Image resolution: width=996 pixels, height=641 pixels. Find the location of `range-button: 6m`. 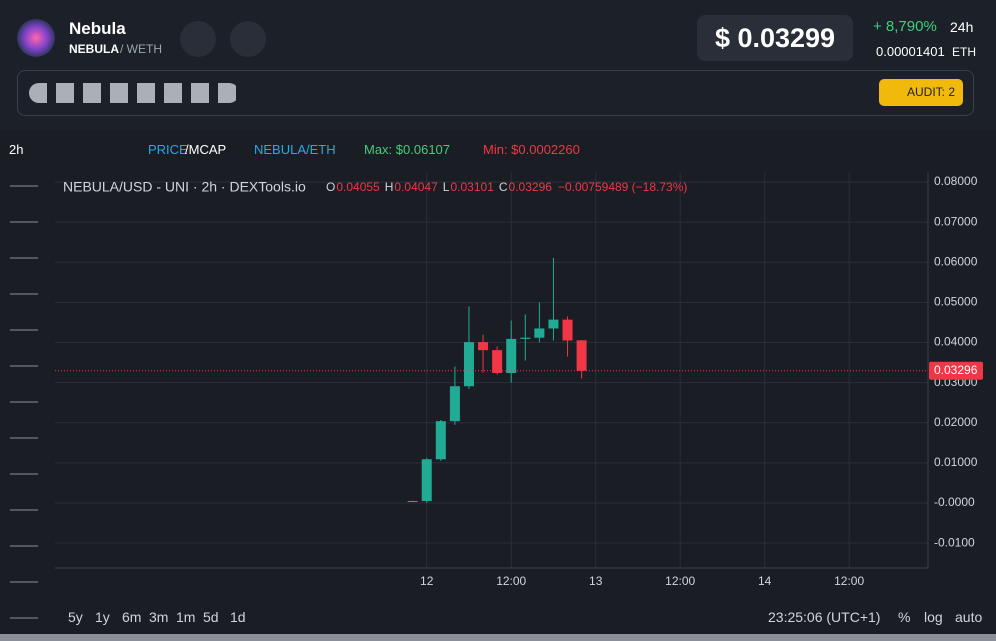

range-button: 6m is located at coordinates (132, 617).